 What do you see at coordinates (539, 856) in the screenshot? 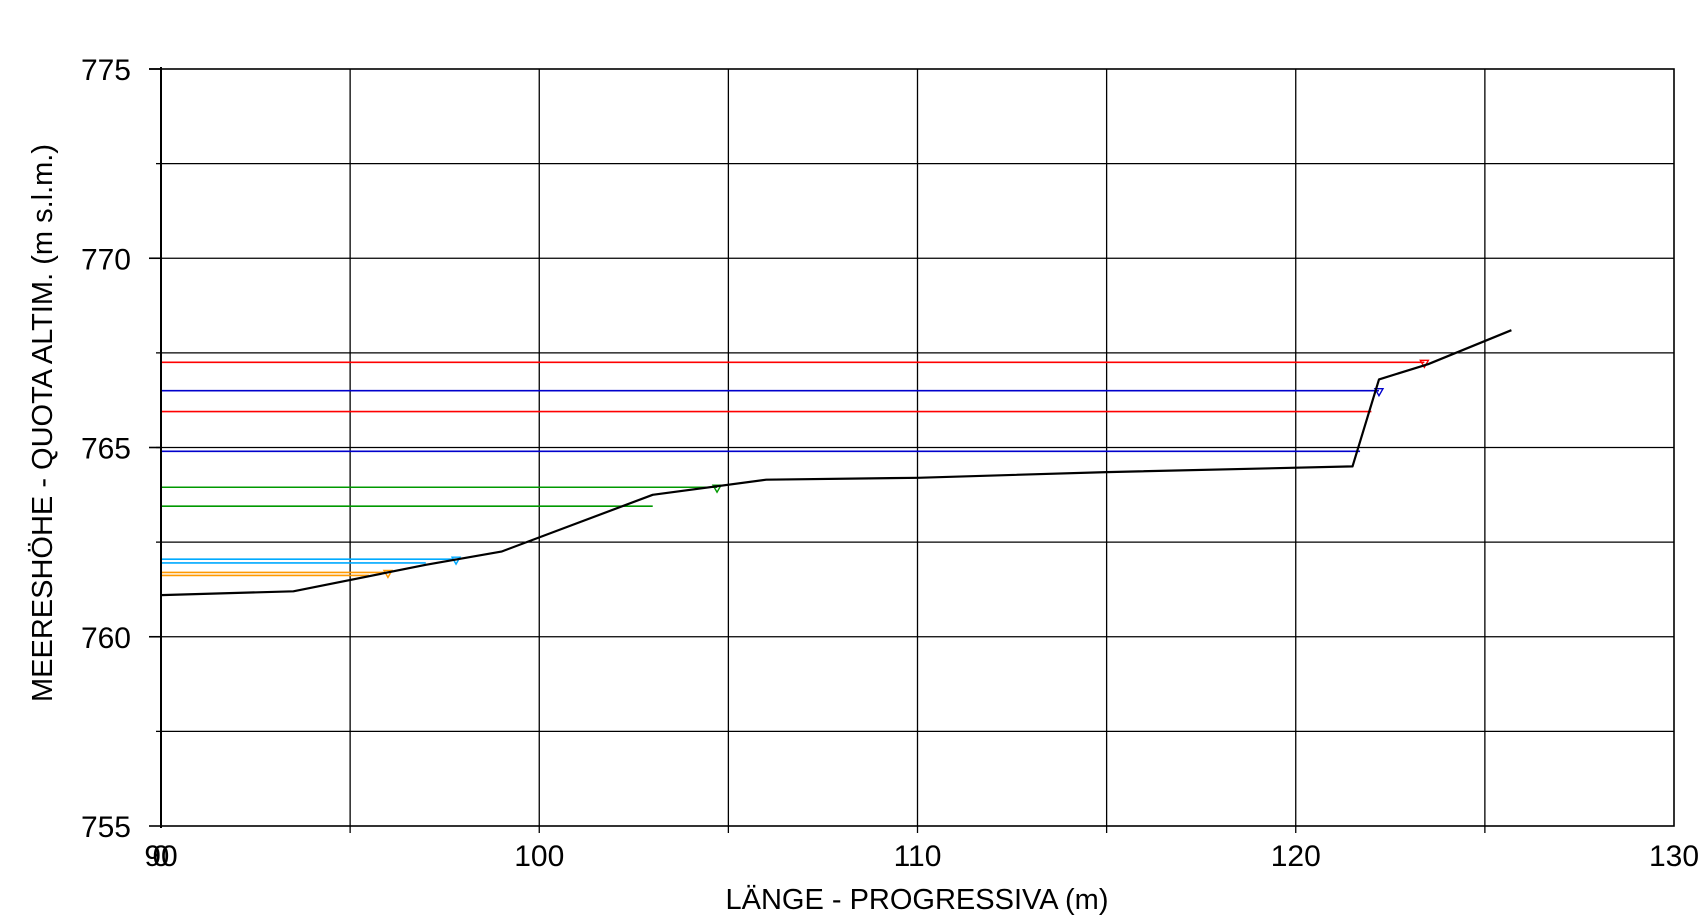
I see `x-tick-label: 100` at bounding box center [539, 856].